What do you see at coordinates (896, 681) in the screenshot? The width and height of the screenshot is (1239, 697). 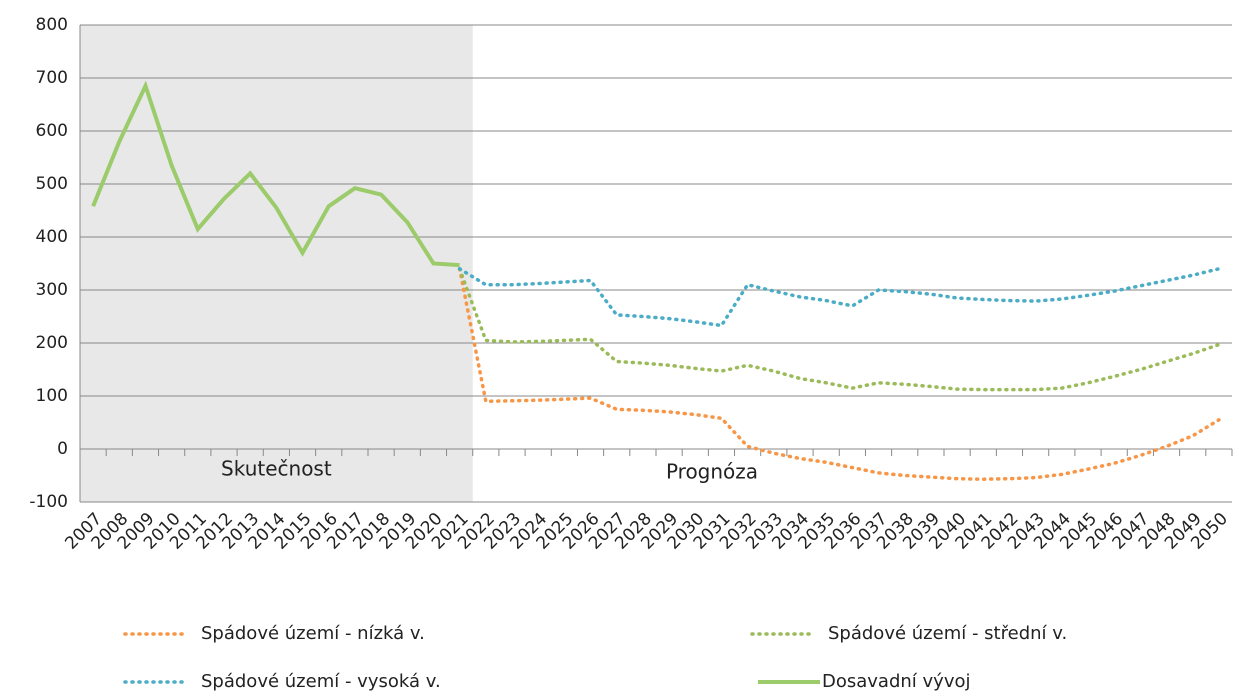 I see `legend-label: Dosavadní vývoj` at bounding box center [896, 681].